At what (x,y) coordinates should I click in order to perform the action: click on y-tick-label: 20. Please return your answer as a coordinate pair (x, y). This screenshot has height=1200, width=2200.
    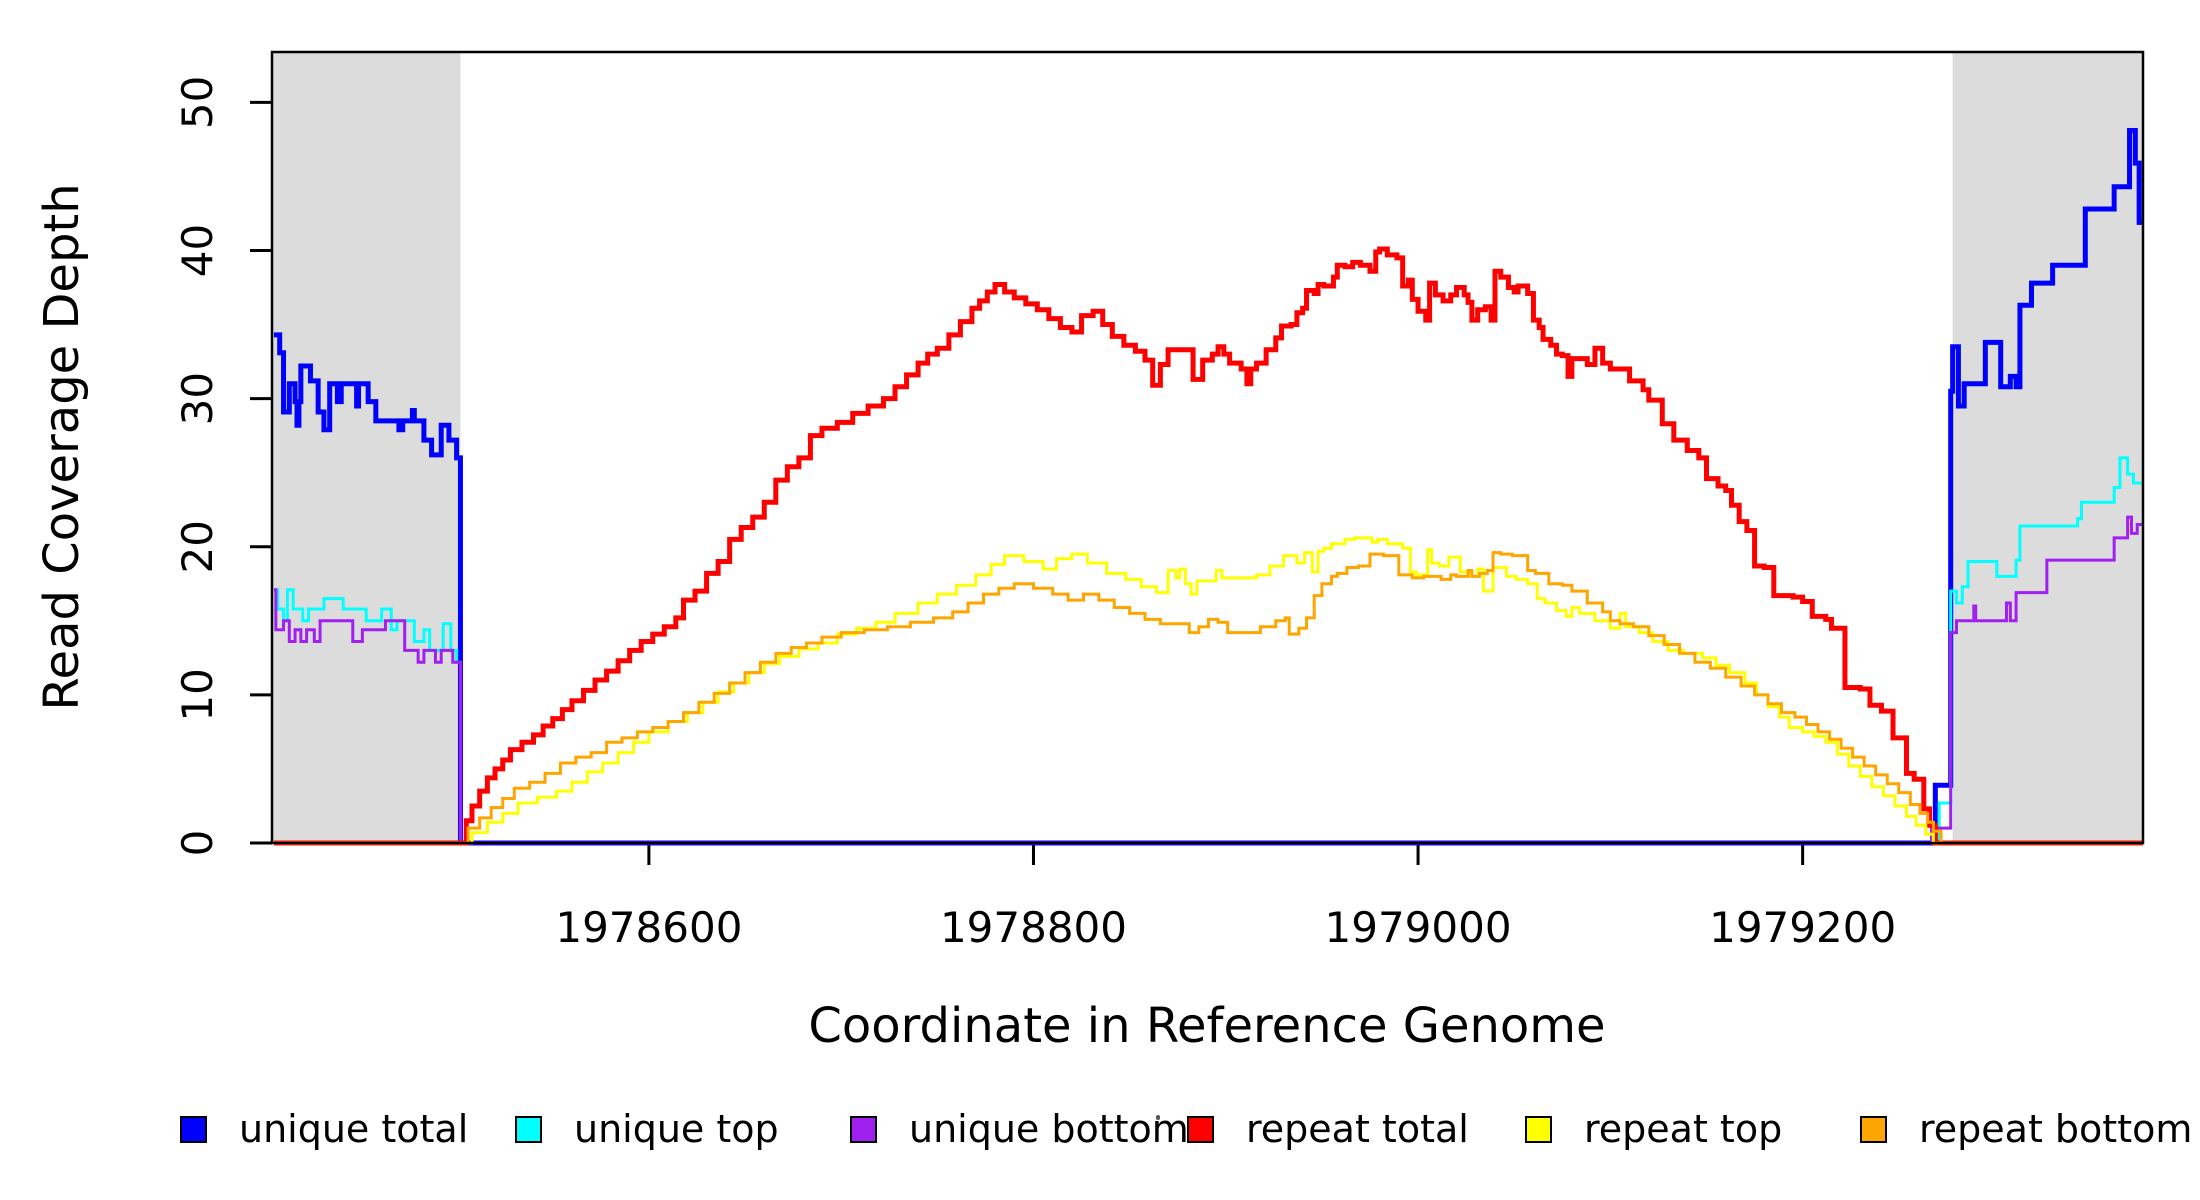
    Looking at the image, I should click on (197, 546).